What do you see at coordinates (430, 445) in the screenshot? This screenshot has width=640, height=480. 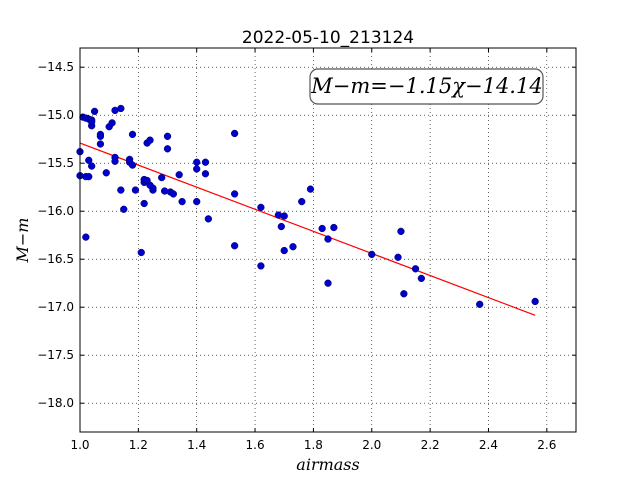 I see `x-tick-label: 2.2` at bounding box center [430, 445].